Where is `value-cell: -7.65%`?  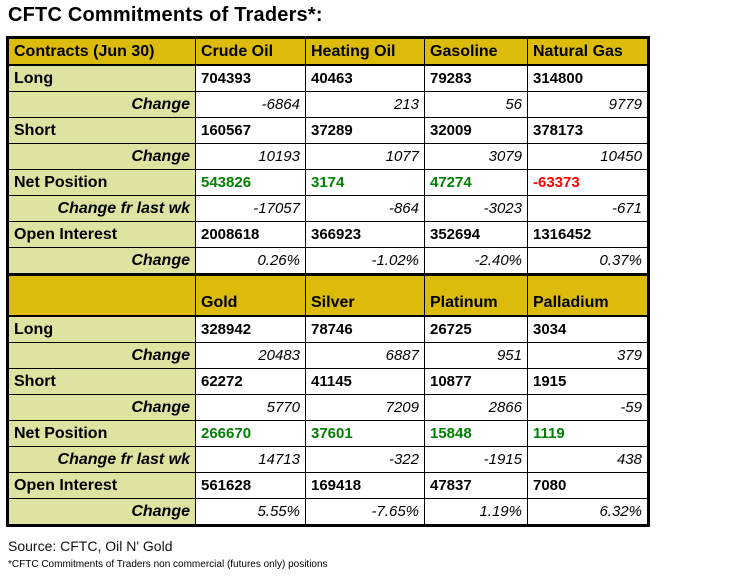 value-cell: -7.65% is located at coordinates (365, 512).